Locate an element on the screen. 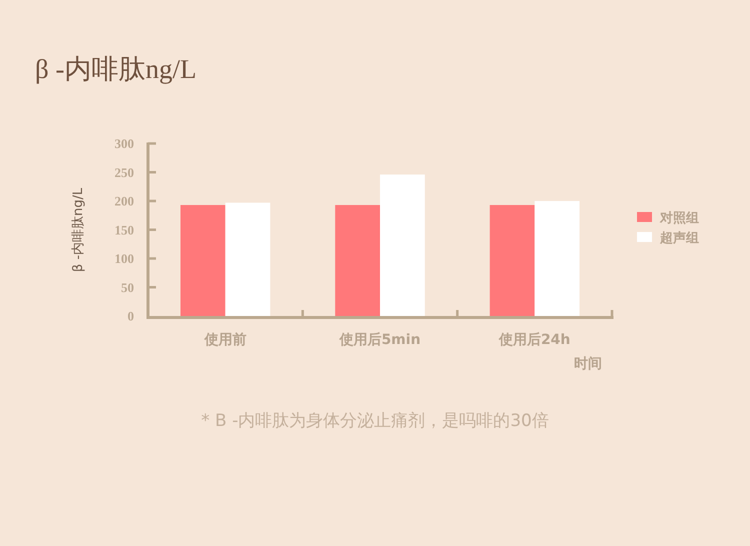 The height and width of the screenshot is (546, 750). y-tick-label: 0 is located at coordinates (131, 316).